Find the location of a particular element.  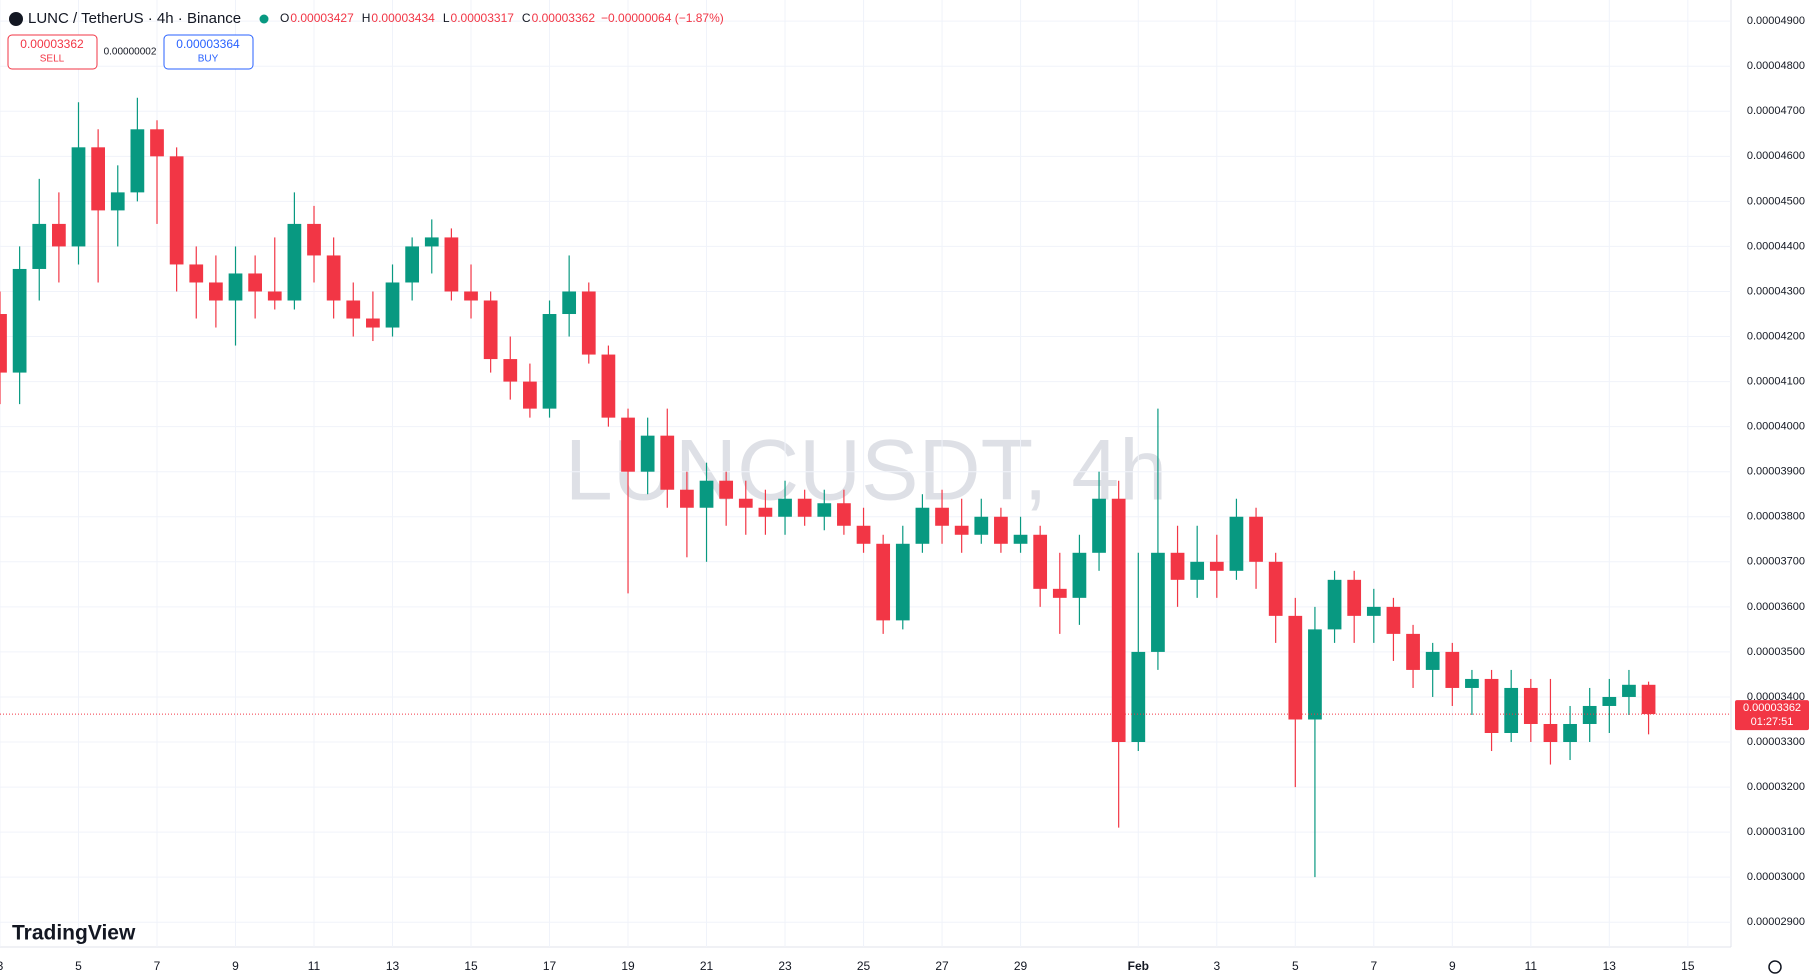

sell-label: SELL is located at coordinates (52, 59).